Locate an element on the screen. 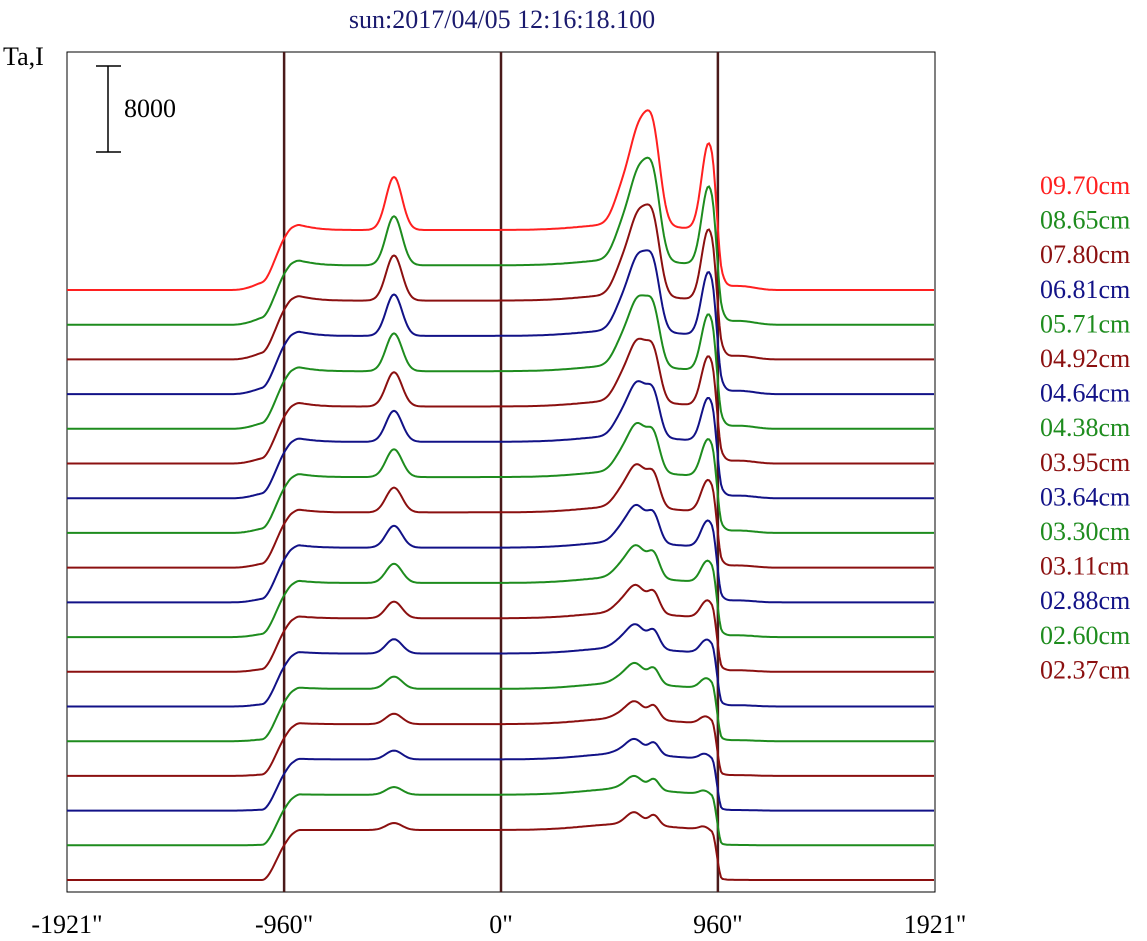 The height and width of the screenshot is (941, 1147). x-tick-label: 1921" is located at coordinates (935, 924).